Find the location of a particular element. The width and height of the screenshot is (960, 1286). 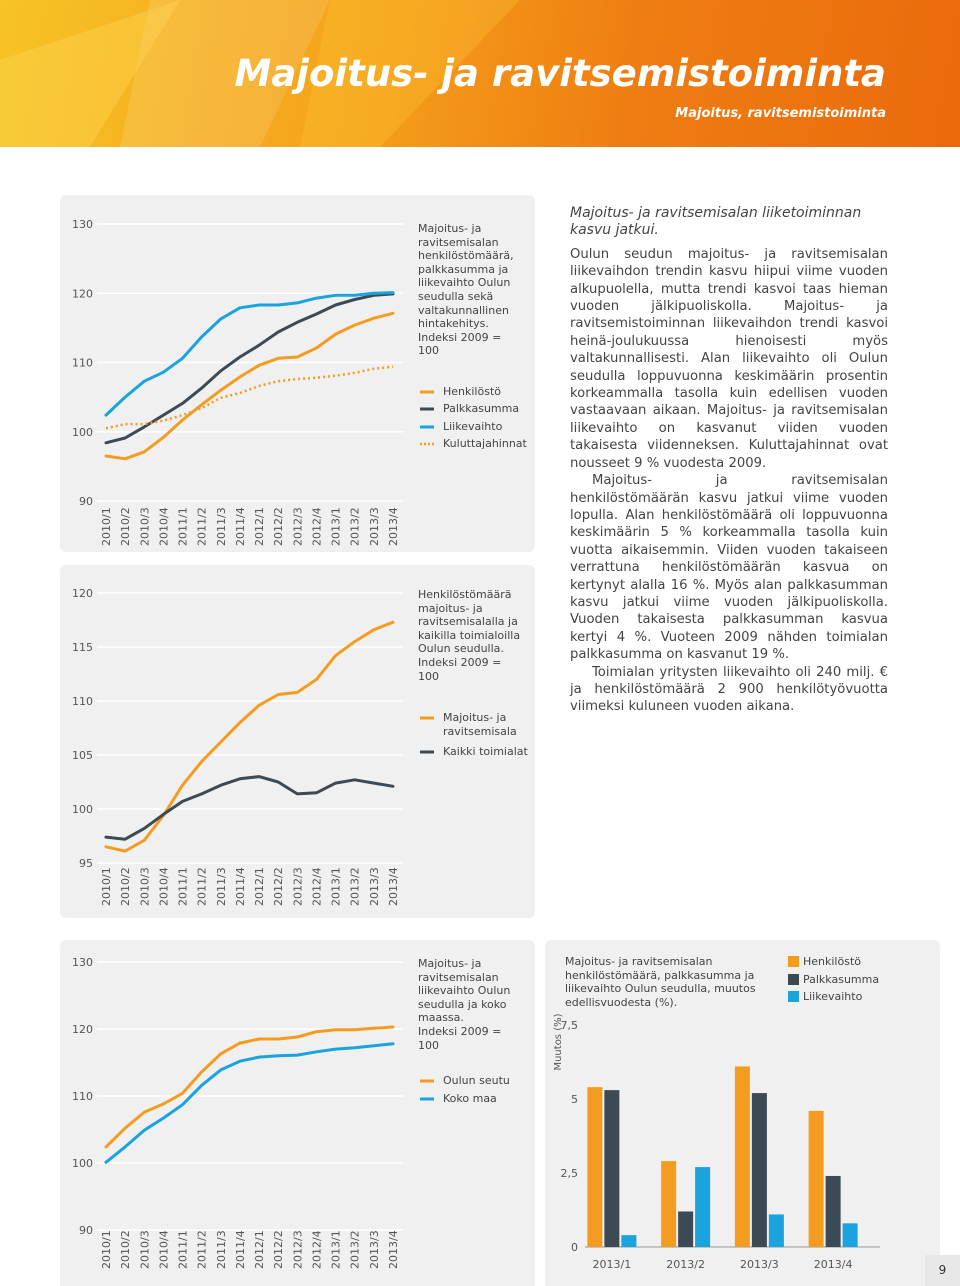

y-tick-label: 115 is located at coordinates (82, 647).